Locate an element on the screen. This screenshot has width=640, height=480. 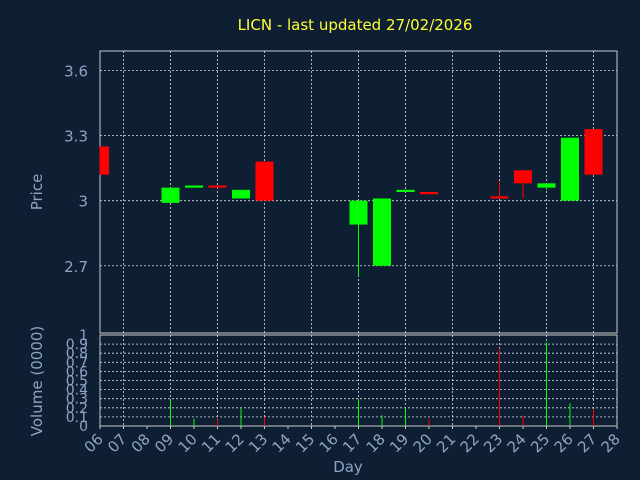
price-tick-label: 3.3 is located at coordinates (76, 137).